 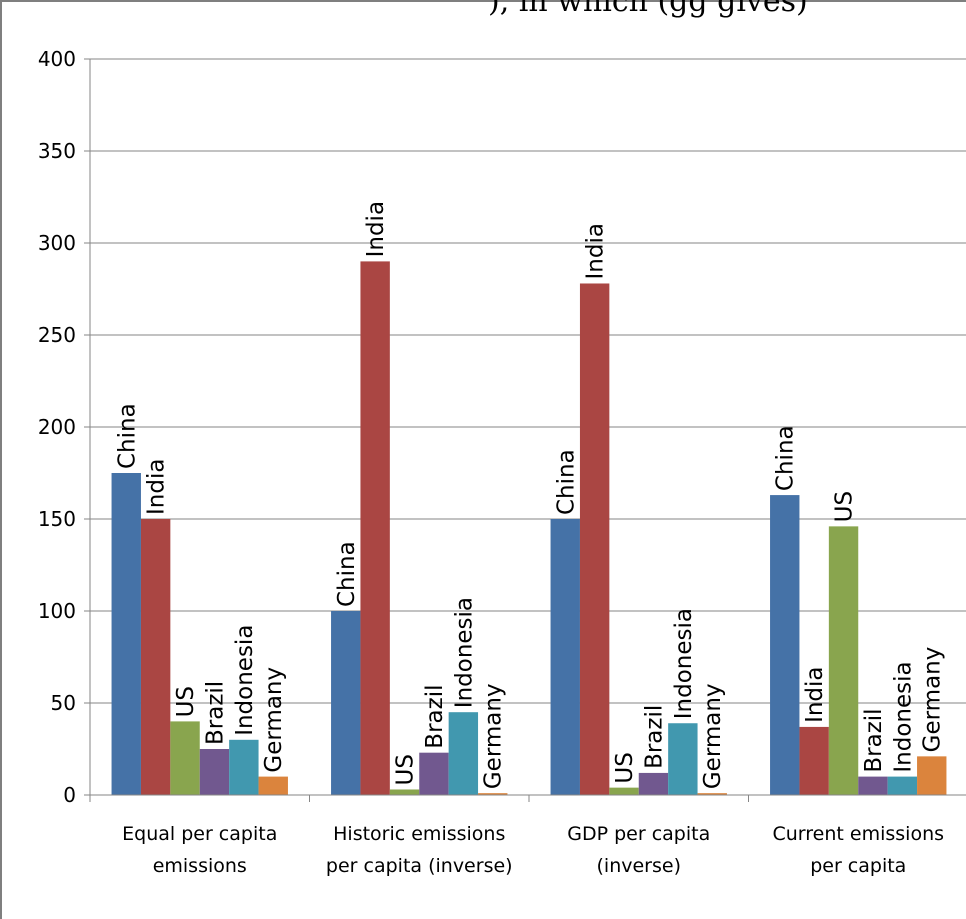 I want to click on bar-label-india-equal-per-capita-emissions: India, so click(x=157, y=487).